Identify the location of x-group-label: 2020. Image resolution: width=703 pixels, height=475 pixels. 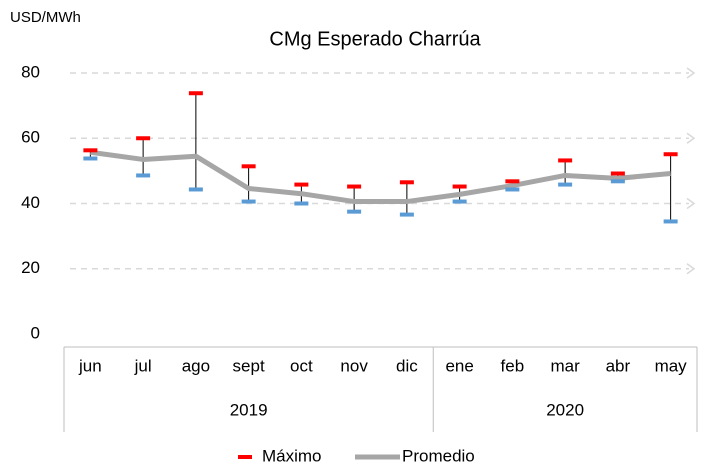
(565, 409).